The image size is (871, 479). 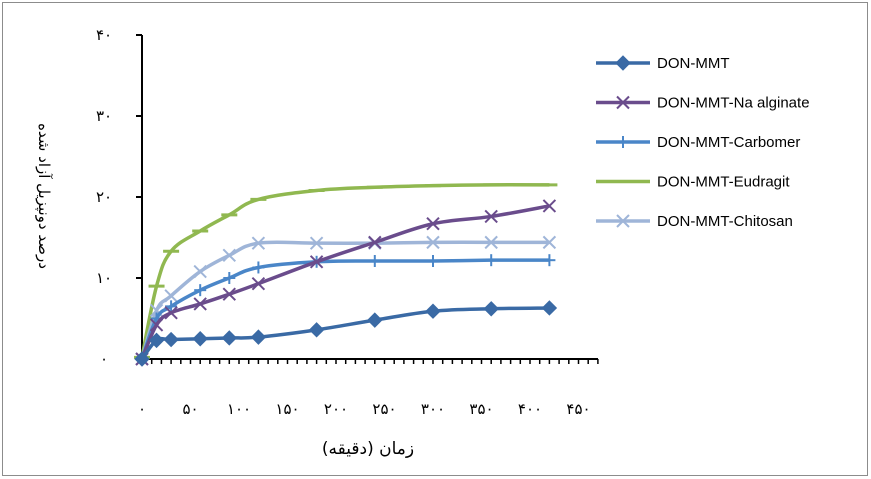 What do you see at coordinates (725, 221) in the screenshot?
I see `legend-label: DON-MMT-Chitosan` at bounding box center [725, 221].